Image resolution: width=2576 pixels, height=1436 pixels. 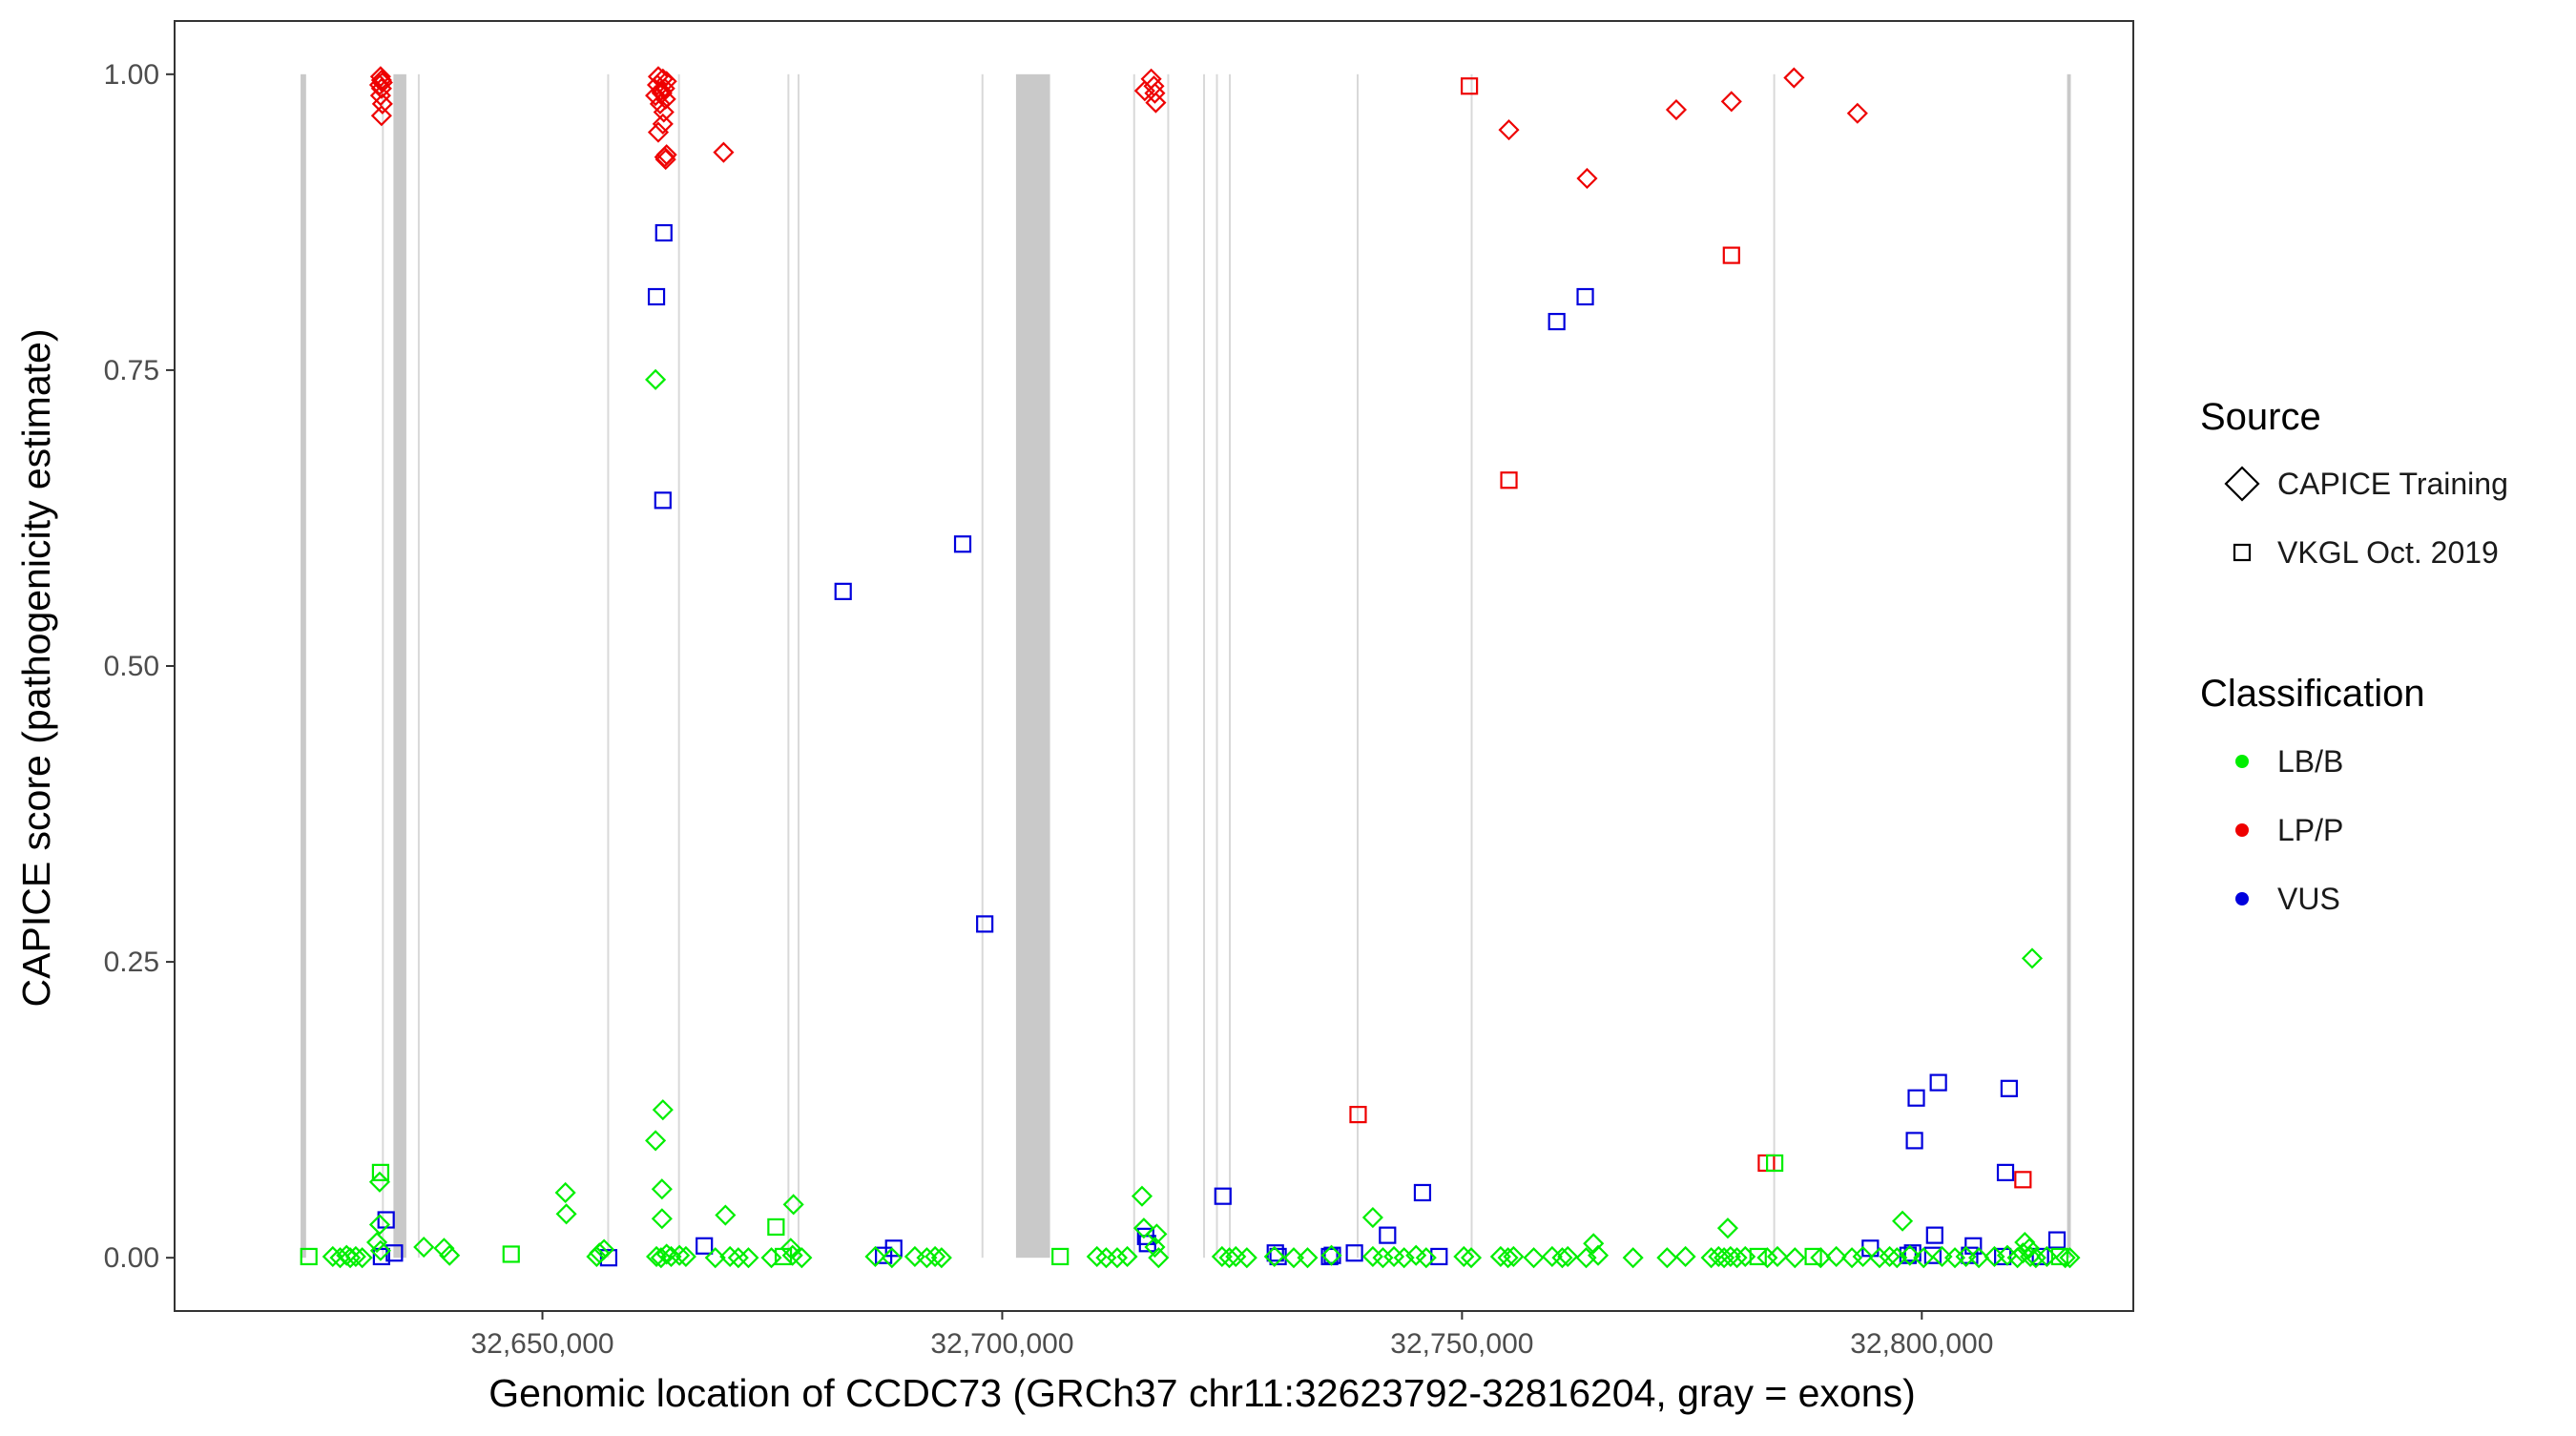 I want to click on y-tick-label: 1.00, so click(x=131, y=75).